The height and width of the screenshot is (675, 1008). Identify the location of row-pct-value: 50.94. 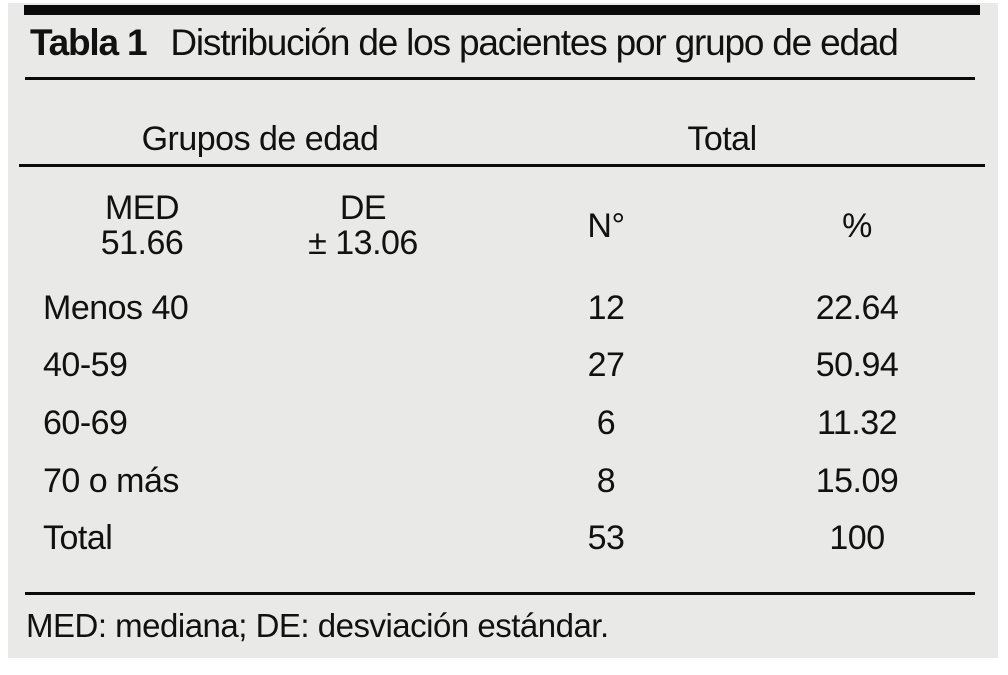
(857, 365).